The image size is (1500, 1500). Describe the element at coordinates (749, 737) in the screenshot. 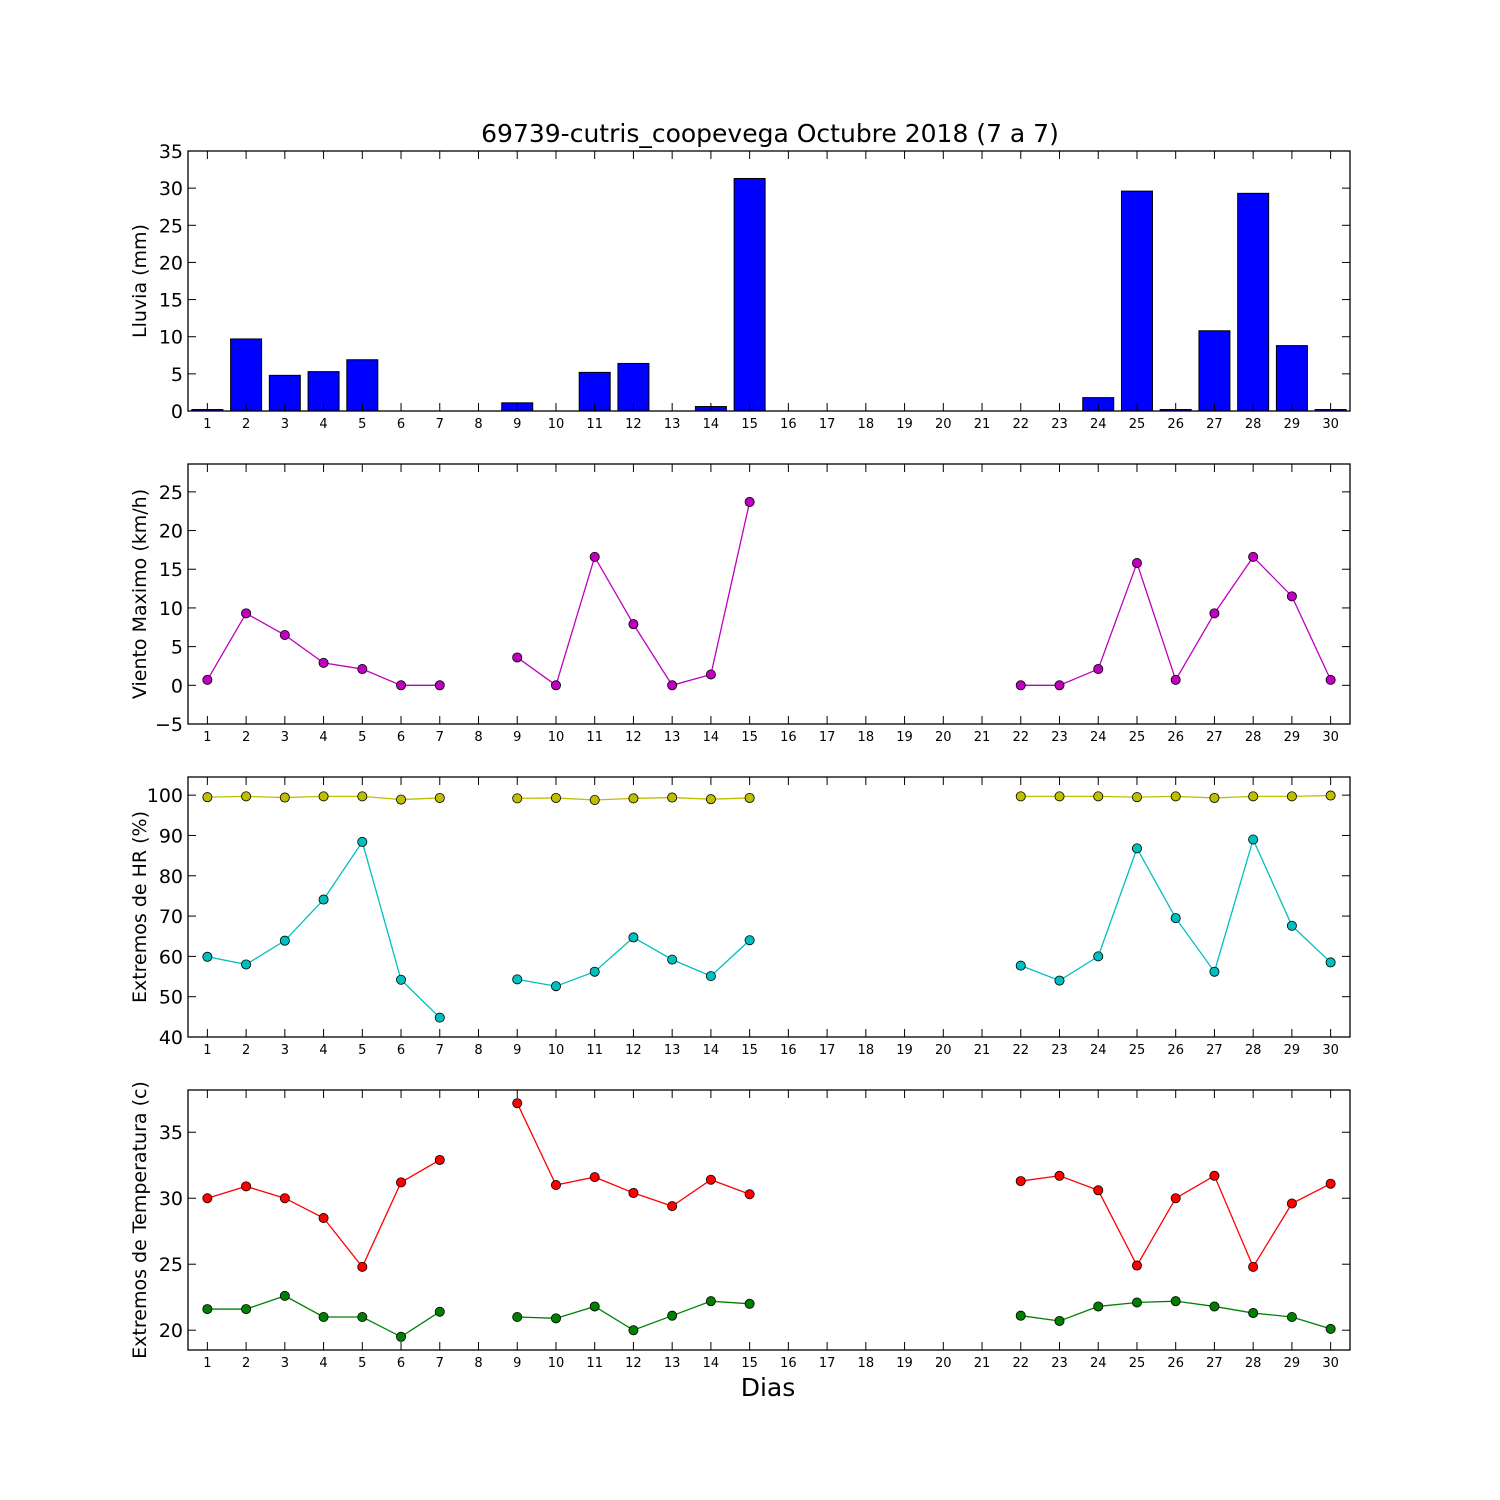

I see `x-tick-label: 15` at that location.